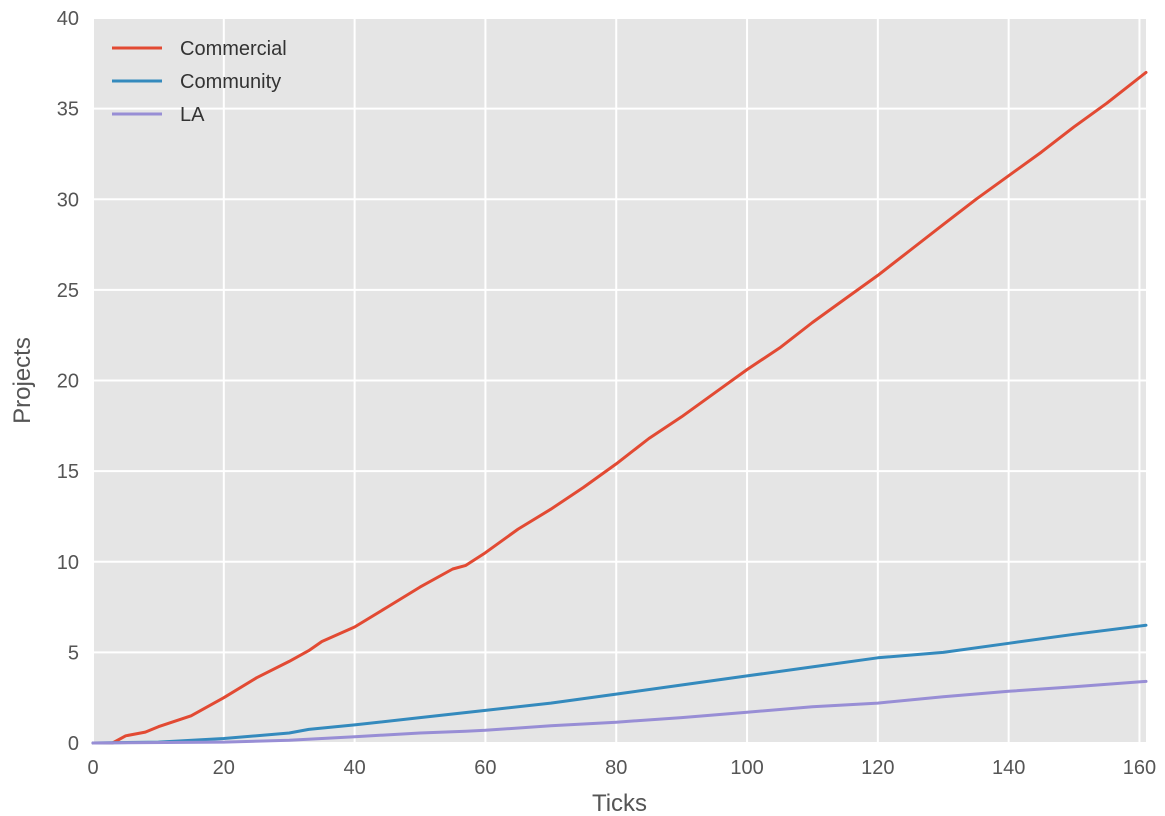 The height and width of the screenshot is (816, 1165). Describe the element at coordinates (92, 768) in the screenshot. I see `x-tick-label: 0` at that location.